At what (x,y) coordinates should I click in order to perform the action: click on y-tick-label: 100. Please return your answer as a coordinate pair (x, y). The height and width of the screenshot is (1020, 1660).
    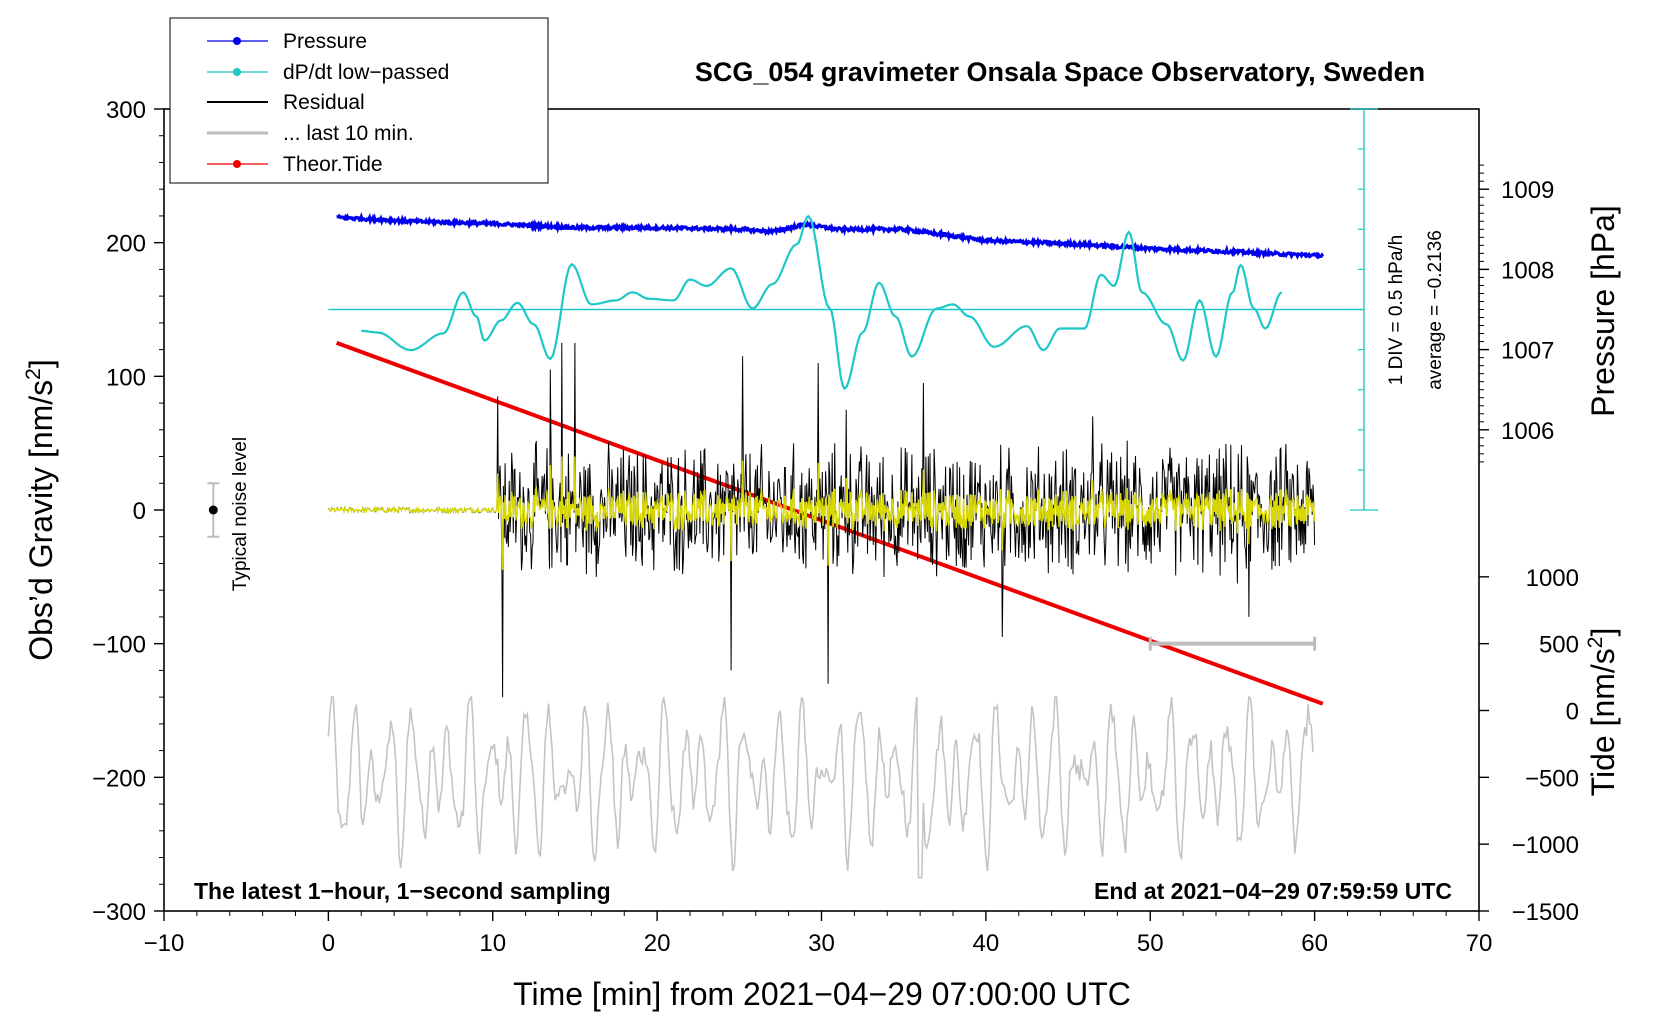
    Looking at the image, I should click on (126, 377).